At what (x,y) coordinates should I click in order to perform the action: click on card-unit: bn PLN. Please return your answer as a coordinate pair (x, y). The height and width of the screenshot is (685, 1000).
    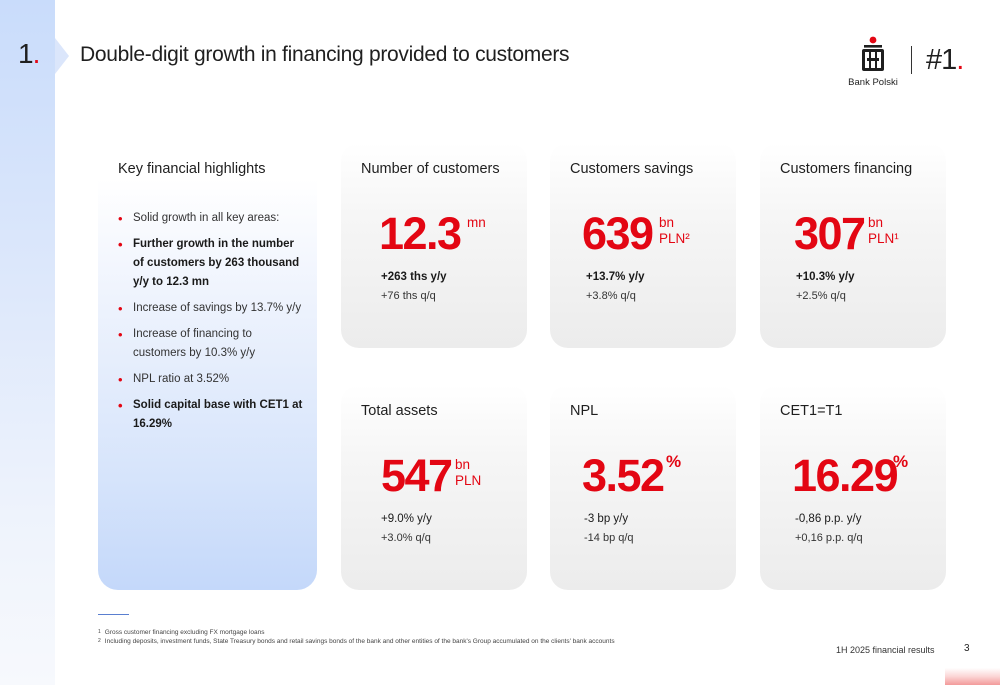
    Looking at the image, I should click on (468, 472).